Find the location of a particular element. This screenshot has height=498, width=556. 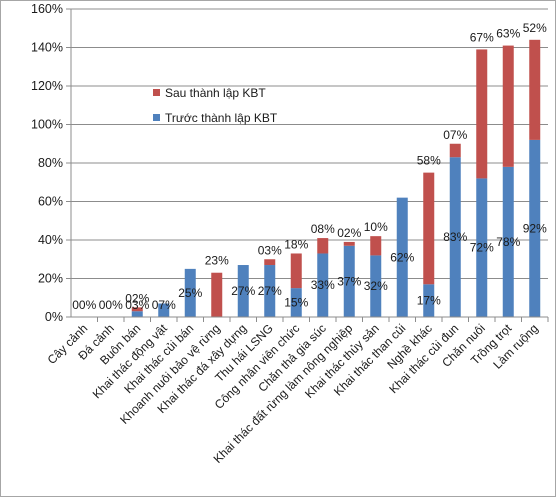

data-label-sau: 08% is located at coordinates (323, 229).